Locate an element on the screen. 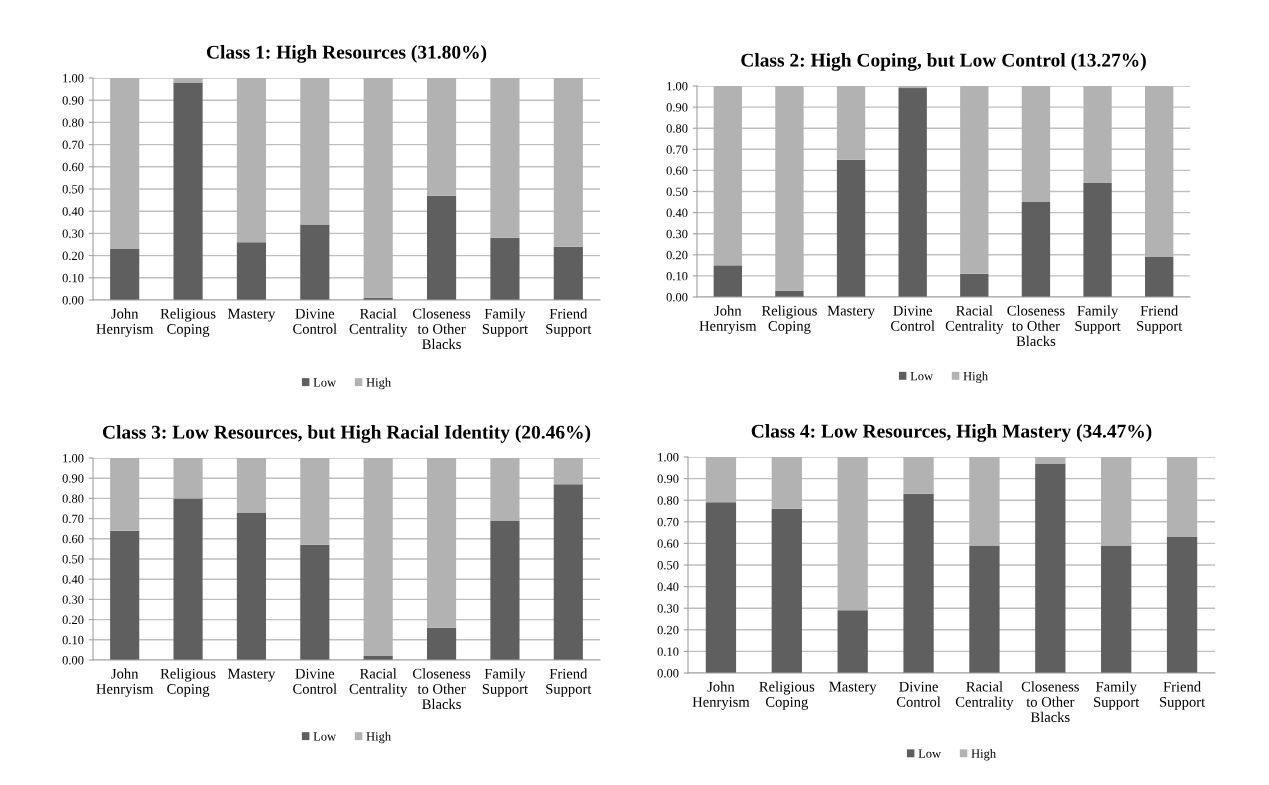 The image size is (1269, 785). chart-title: Class 3: Low Resources, but High Racial Identity (20.46%) is located at coordinates (346, 434).